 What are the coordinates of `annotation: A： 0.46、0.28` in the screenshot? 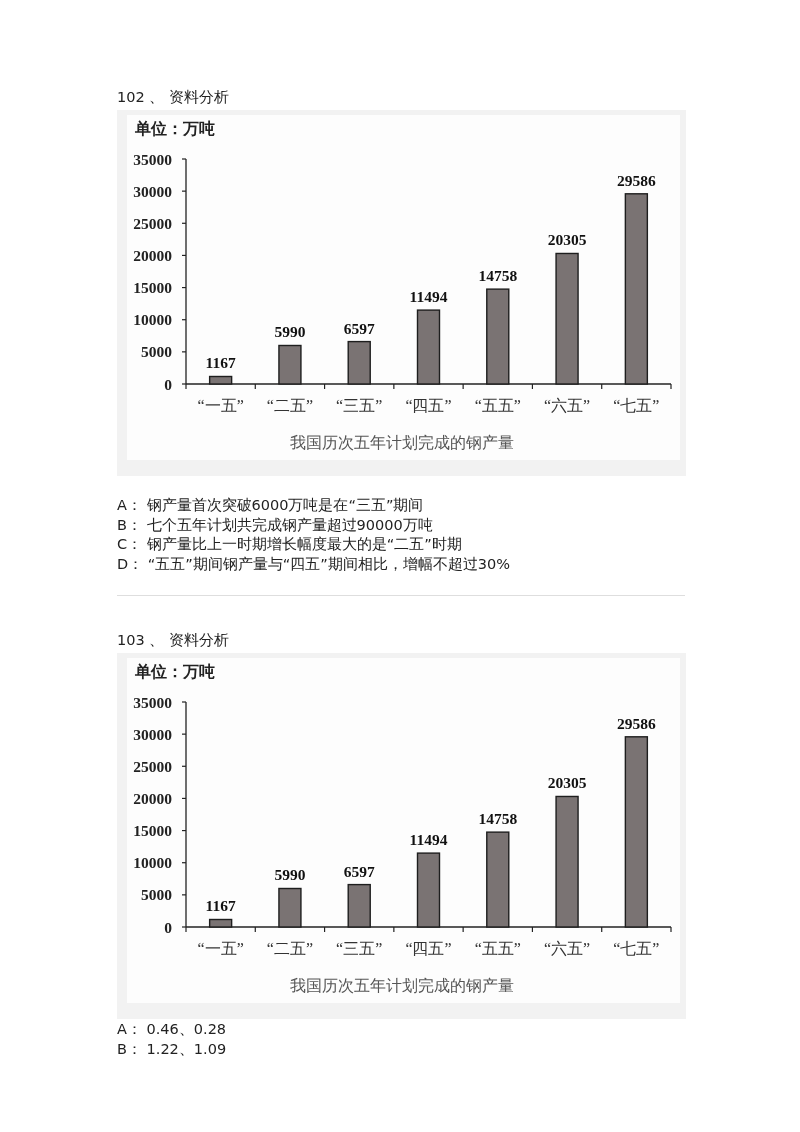 It's located at (172, 1029).